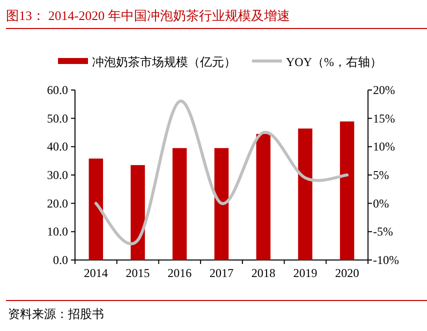 Image resolution: width=427 pixels, height=331 pixels. What do you see at coordinates (384, 90) in the screenshot?
I see `y2-tick-label: 20%` at bounding box center [384, 90].